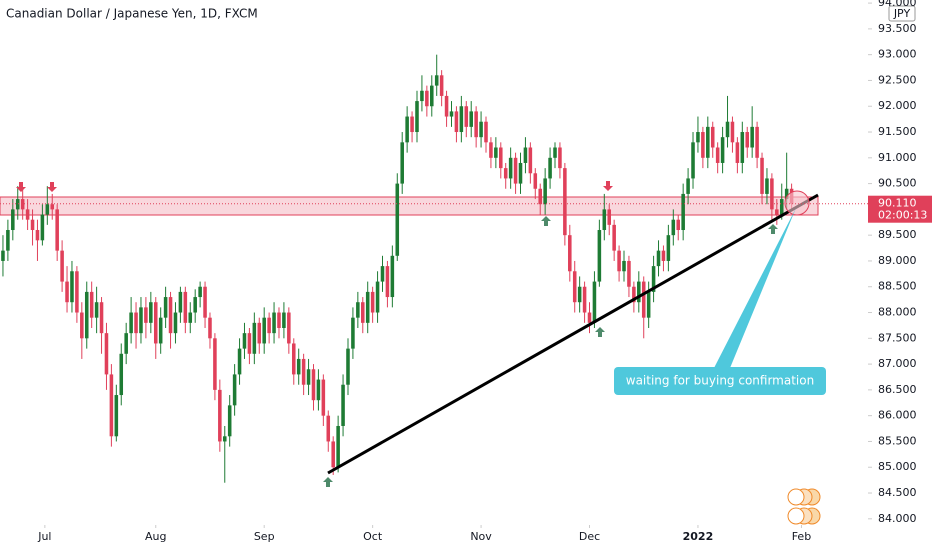 This screenshot has width=932, height=550. I want to click on y-tick-label: 94.000, so click(897, 4).